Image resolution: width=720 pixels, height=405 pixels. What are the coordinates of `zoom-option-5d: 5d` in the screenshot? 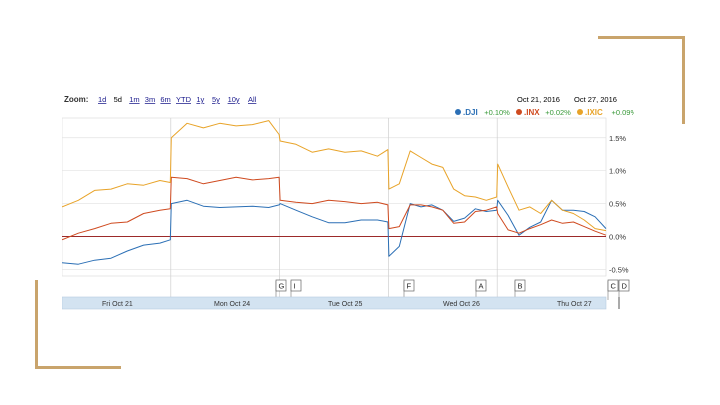 It's located at (118, 99).